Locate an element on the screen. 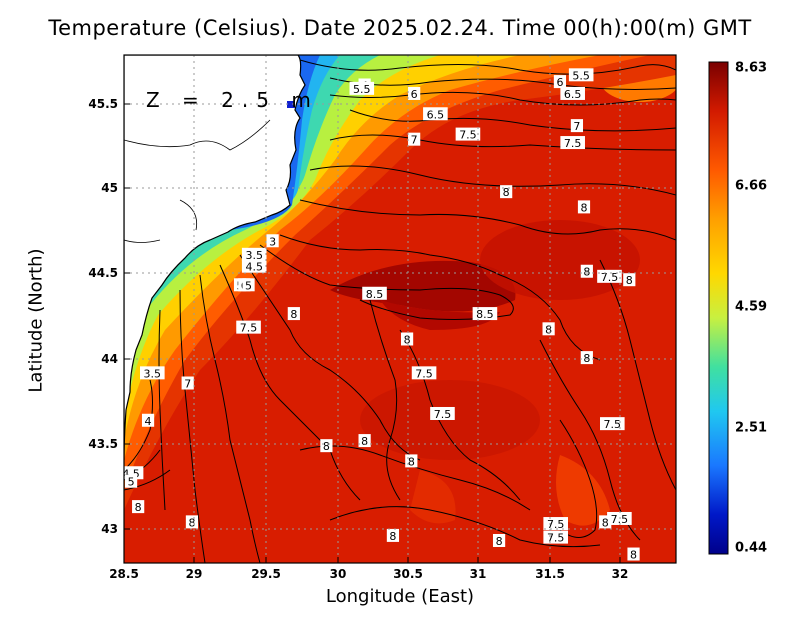  x-tick-label: 28.5 is located at coordinates (124, 574).